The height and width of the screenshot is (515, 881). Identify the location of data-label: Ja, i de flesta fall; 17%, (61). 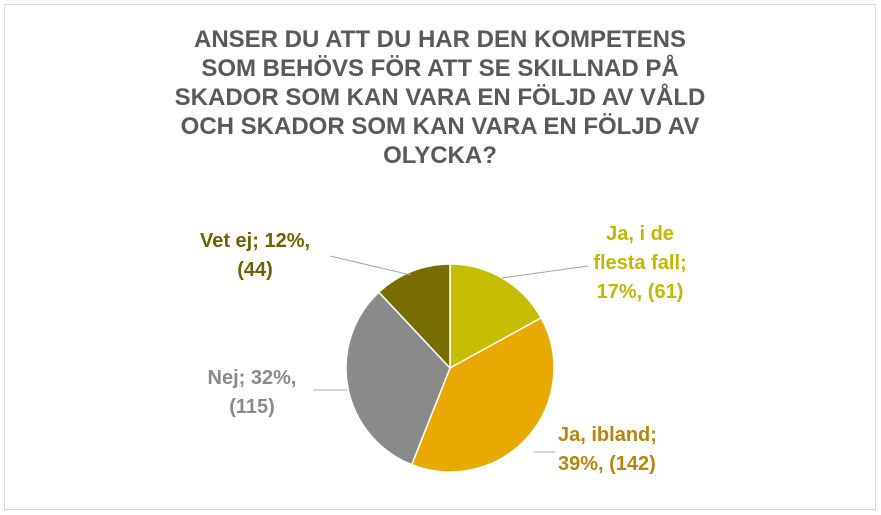
(639, 263).